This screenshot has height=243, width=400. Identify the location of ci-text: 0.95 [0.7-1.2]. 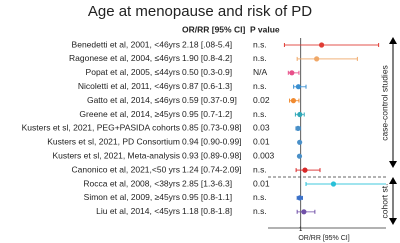
(207, 114).